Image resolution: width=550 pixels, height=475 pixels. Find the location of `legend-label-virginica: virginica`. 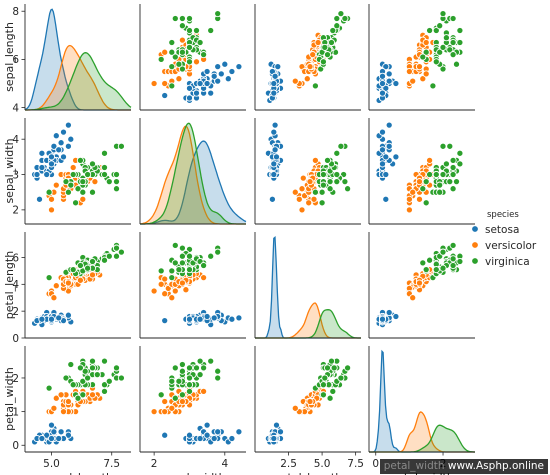

legend-label-virginica: virginica is located at coordinates (507, 262).